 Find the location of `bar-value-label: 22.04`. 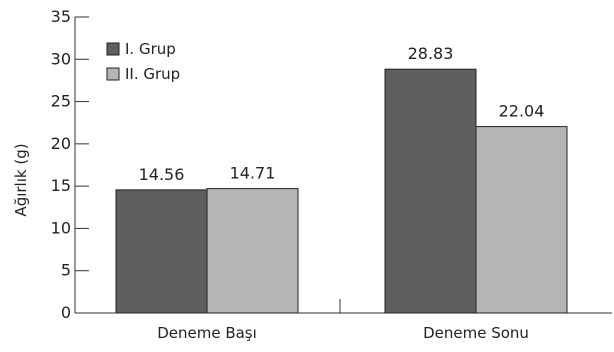

bar-value-label: 22.04 is located at coordinates (522, 111).